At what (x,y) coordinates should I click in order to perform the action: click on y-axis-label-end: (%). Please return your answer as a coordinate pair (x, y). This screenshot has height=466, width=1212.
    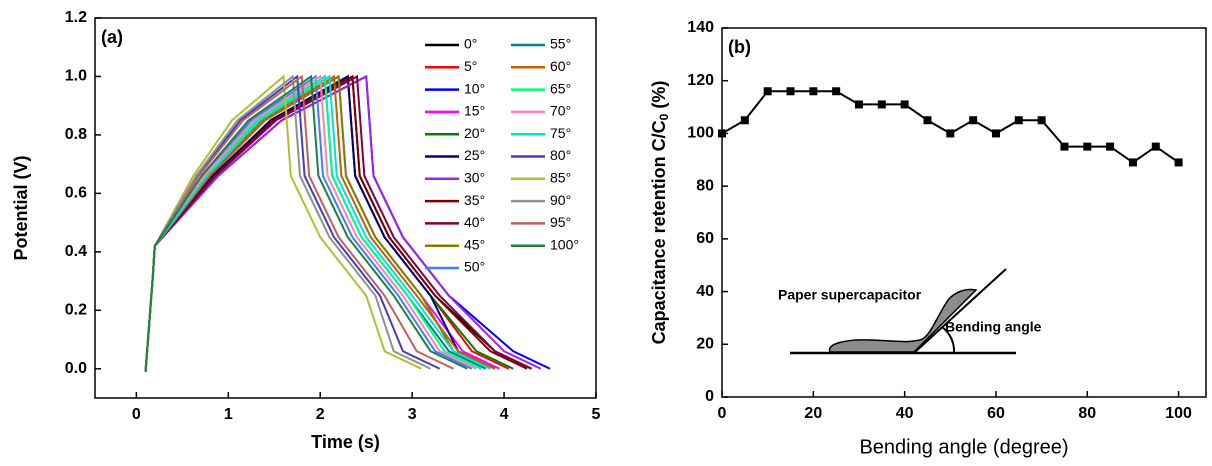
    Looking at the image, I should click on (659, 97).